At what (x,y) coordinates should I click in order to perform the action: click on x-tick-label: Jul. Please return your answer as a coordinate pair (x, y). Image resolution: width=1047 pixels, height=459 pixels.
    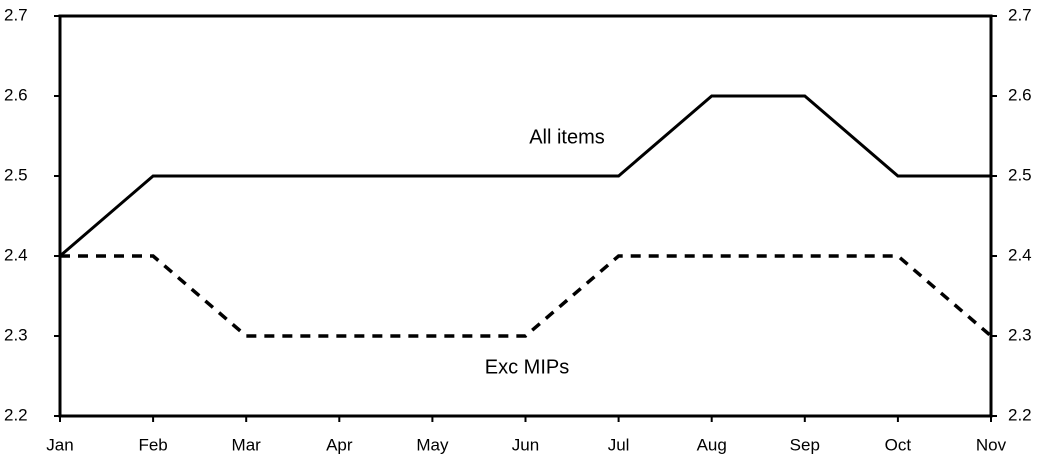
    Looking at the image, I should click on (619, 444).